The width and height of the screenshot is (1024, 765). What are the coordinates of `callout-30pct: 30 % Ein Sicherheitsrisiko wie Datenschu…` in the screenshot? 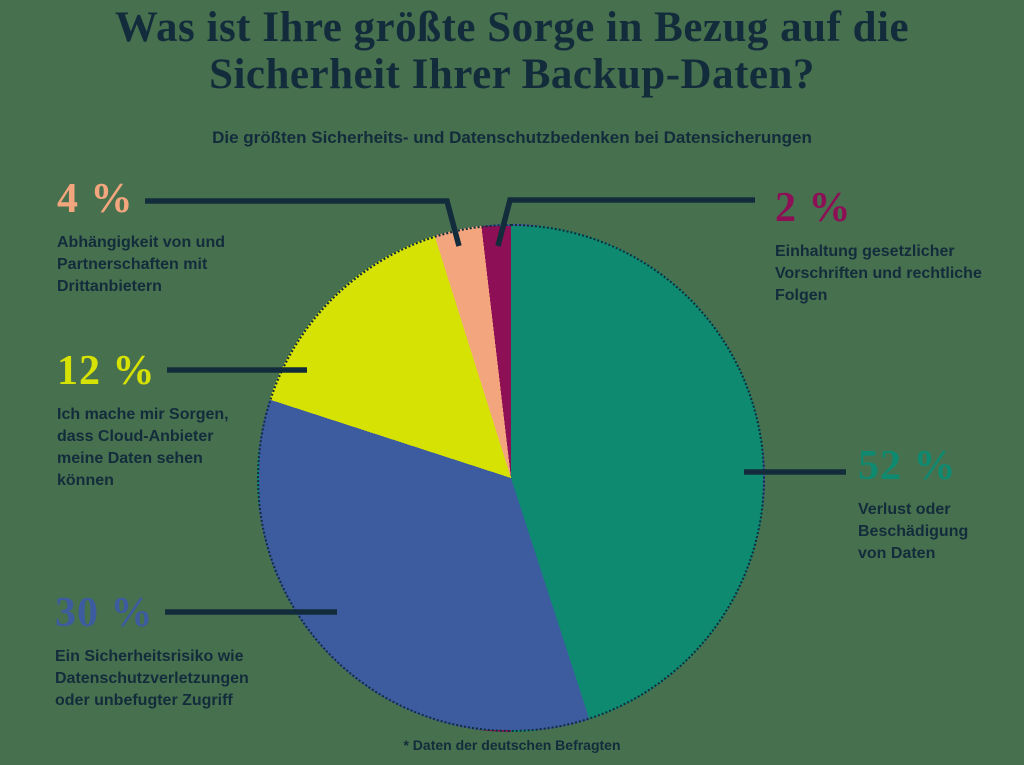 It's located at (169, 652).